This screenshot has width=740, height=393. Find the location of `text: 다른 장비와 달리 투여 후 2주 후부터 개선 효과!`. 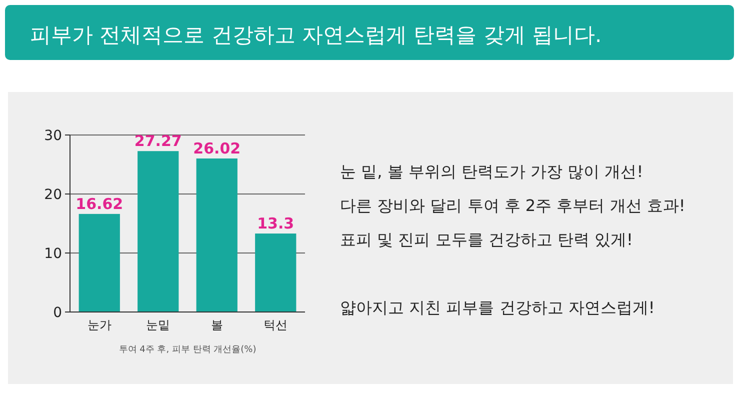

text: 다른 장비와 달리 투여 후 2주 후부터 개선 효과! is located at coordinates (513, 205).